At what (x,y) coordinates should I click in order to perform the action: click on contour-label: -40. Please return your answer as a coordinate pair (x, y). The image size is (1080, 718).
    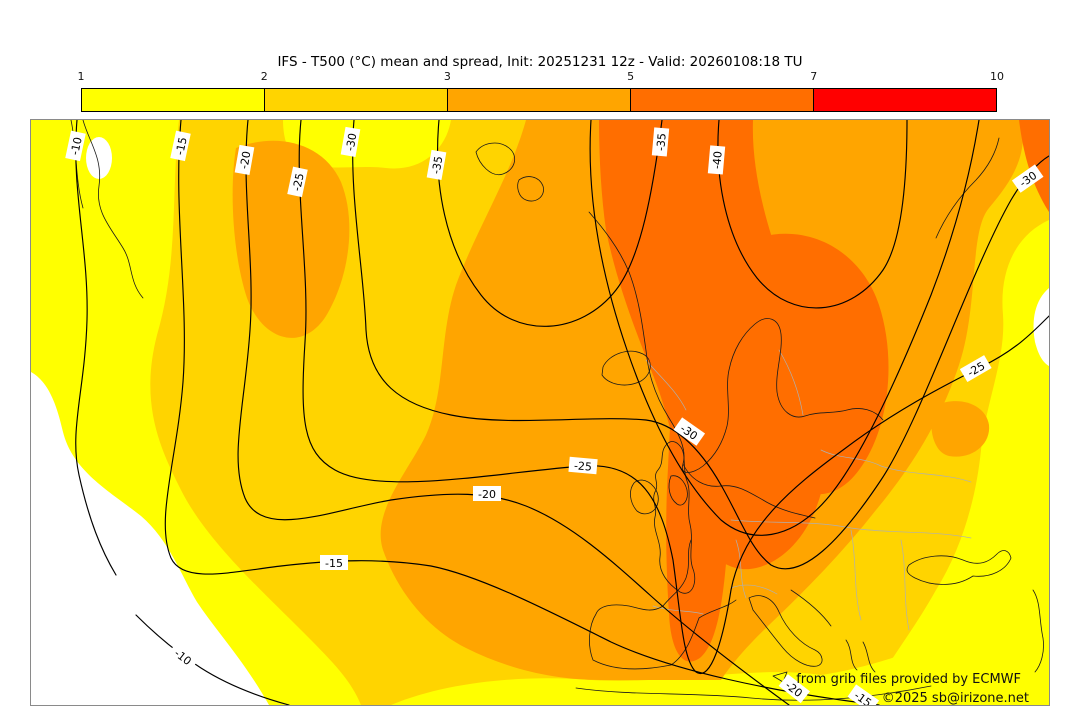
    Looking at the image, I should click on (717, 160).